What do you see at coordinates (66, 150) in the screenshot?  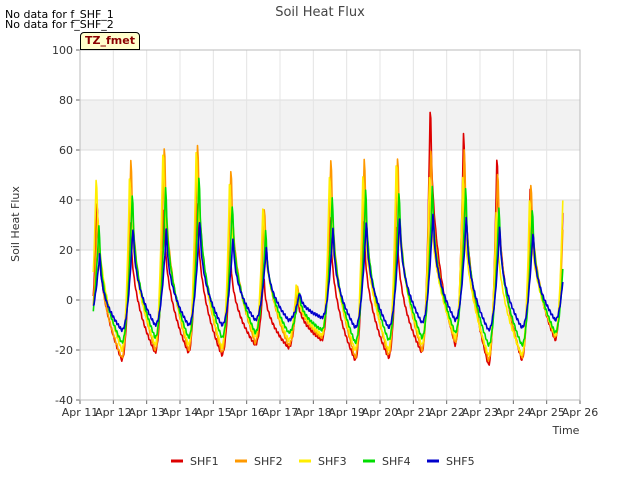 I see `y-tick-label: 60` at bounding box center [66, 150].